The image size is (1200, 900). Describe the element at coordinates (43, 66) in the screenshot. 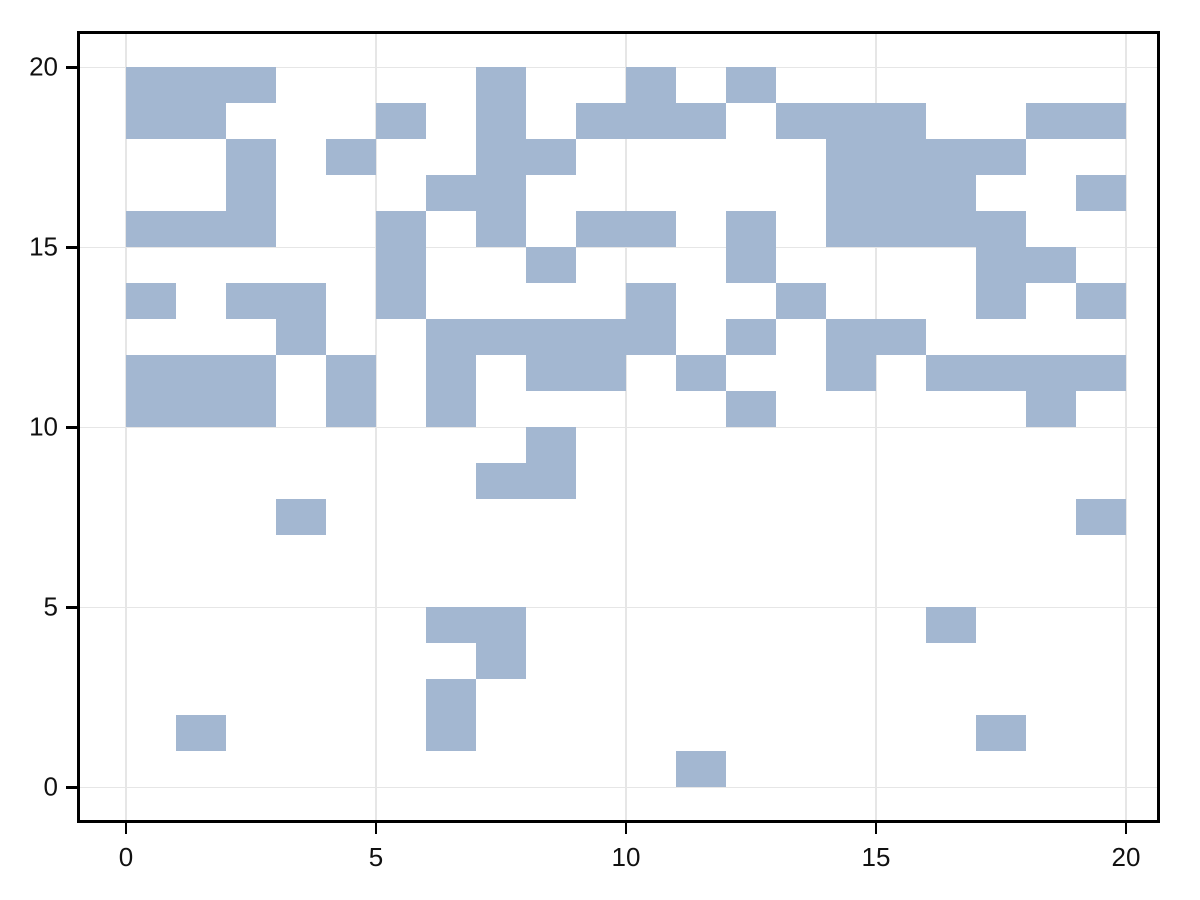

I see `y-tick-label-20: 20` at that location.